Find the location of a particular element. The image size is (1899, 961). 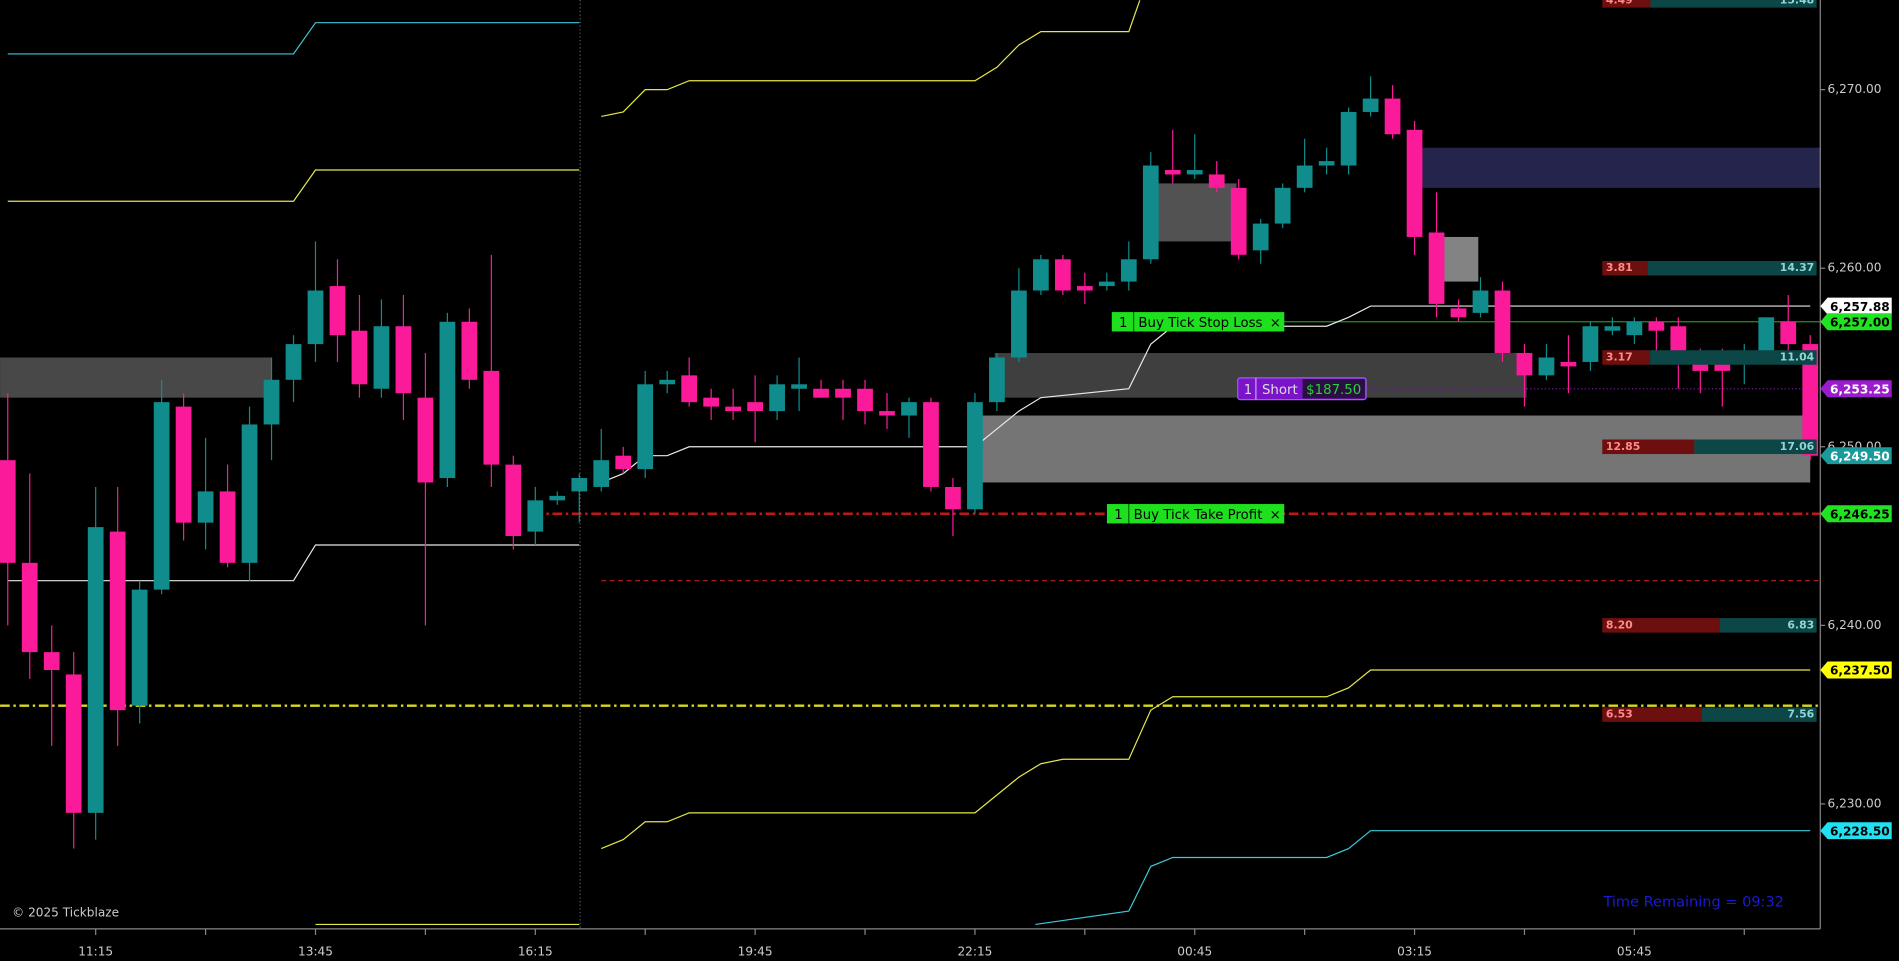

order-qty: 1 is located at coordinates (1118, 515).